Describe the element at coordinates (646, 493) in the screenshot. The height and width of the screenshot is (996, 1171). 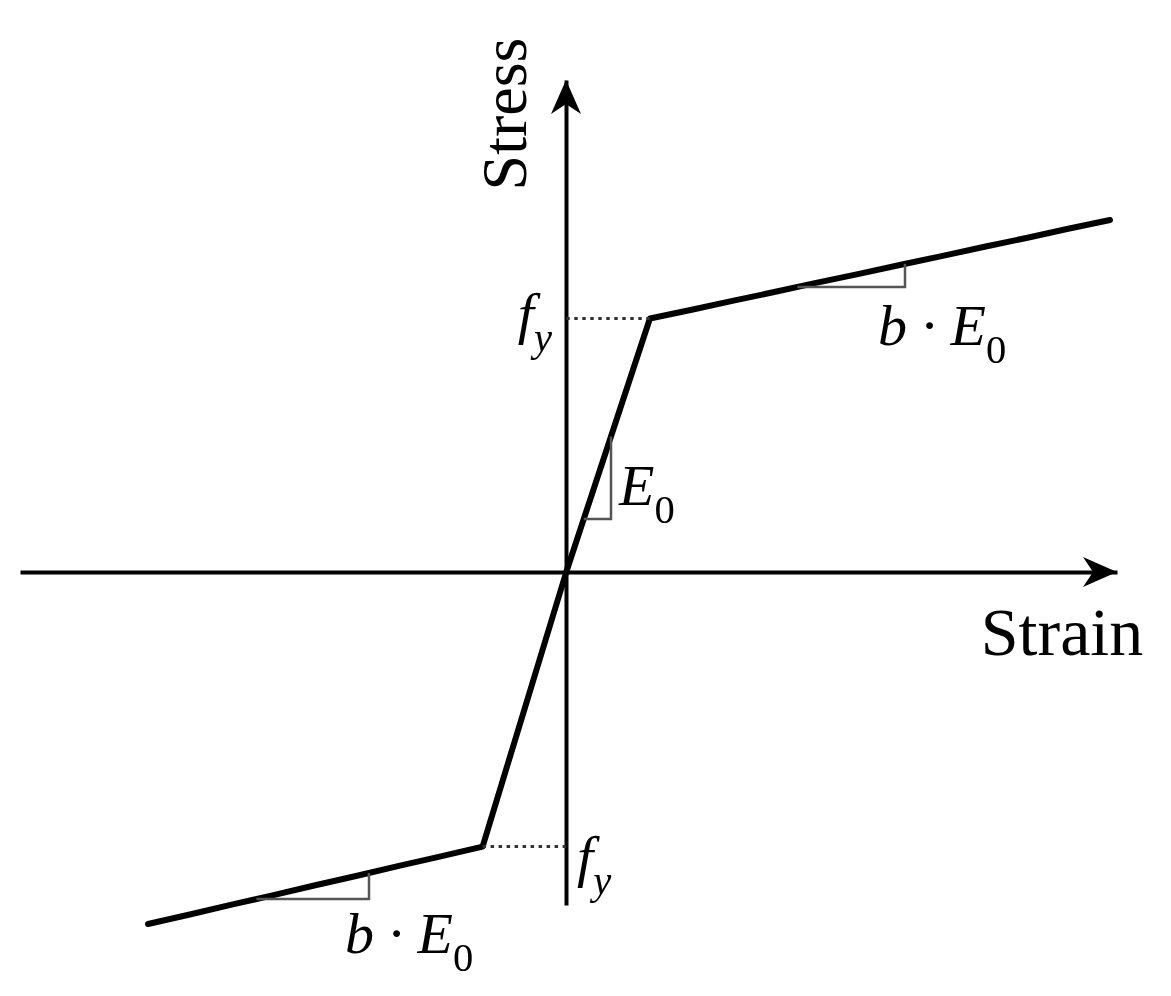
I see `annotation: E$_{0}$` at that location.